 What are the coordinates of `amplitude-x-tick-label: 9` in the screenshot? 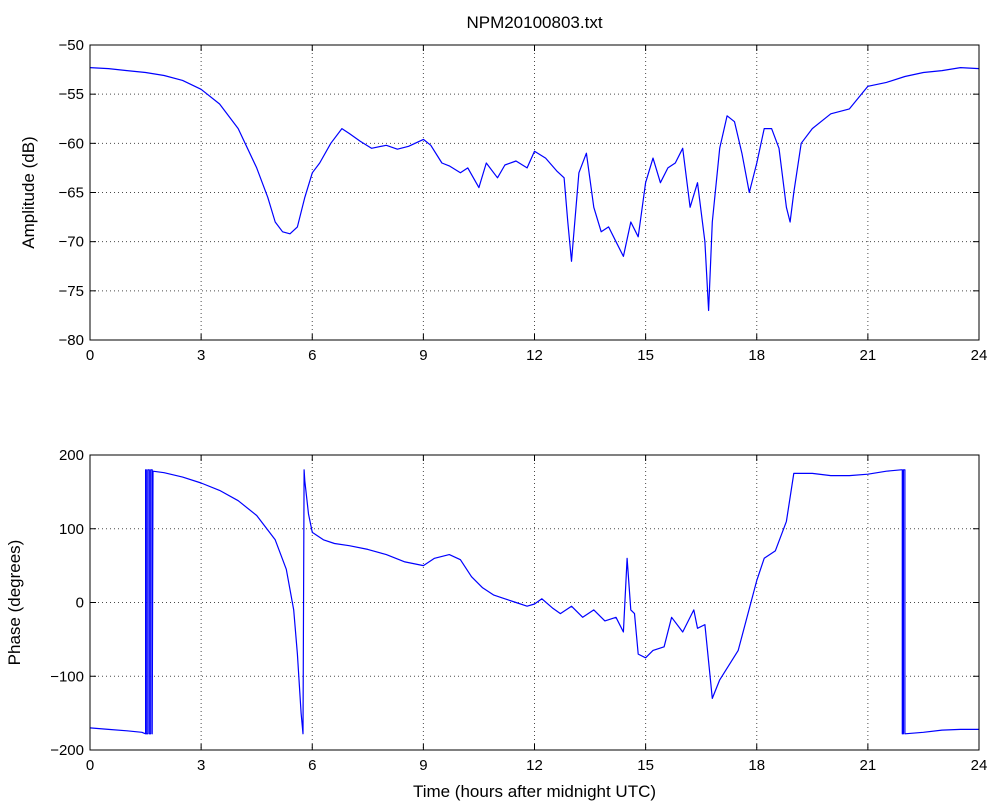 It's located at (423, 355).